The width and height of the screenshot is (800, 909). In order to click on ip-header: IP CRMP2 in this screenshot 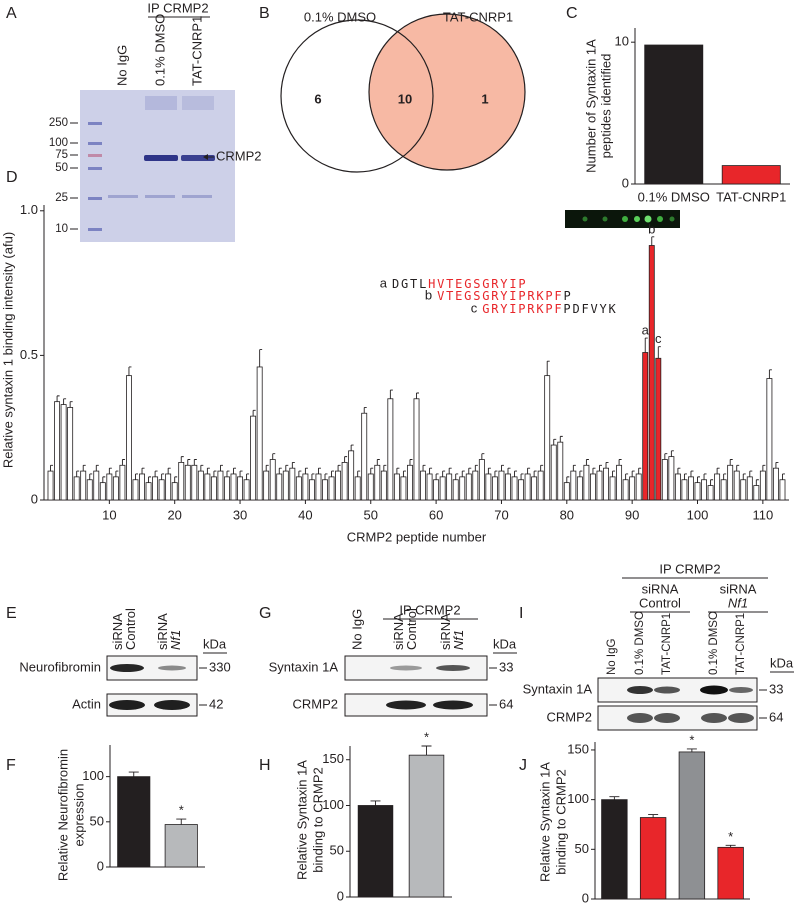, I will do `click(177, 7)`.